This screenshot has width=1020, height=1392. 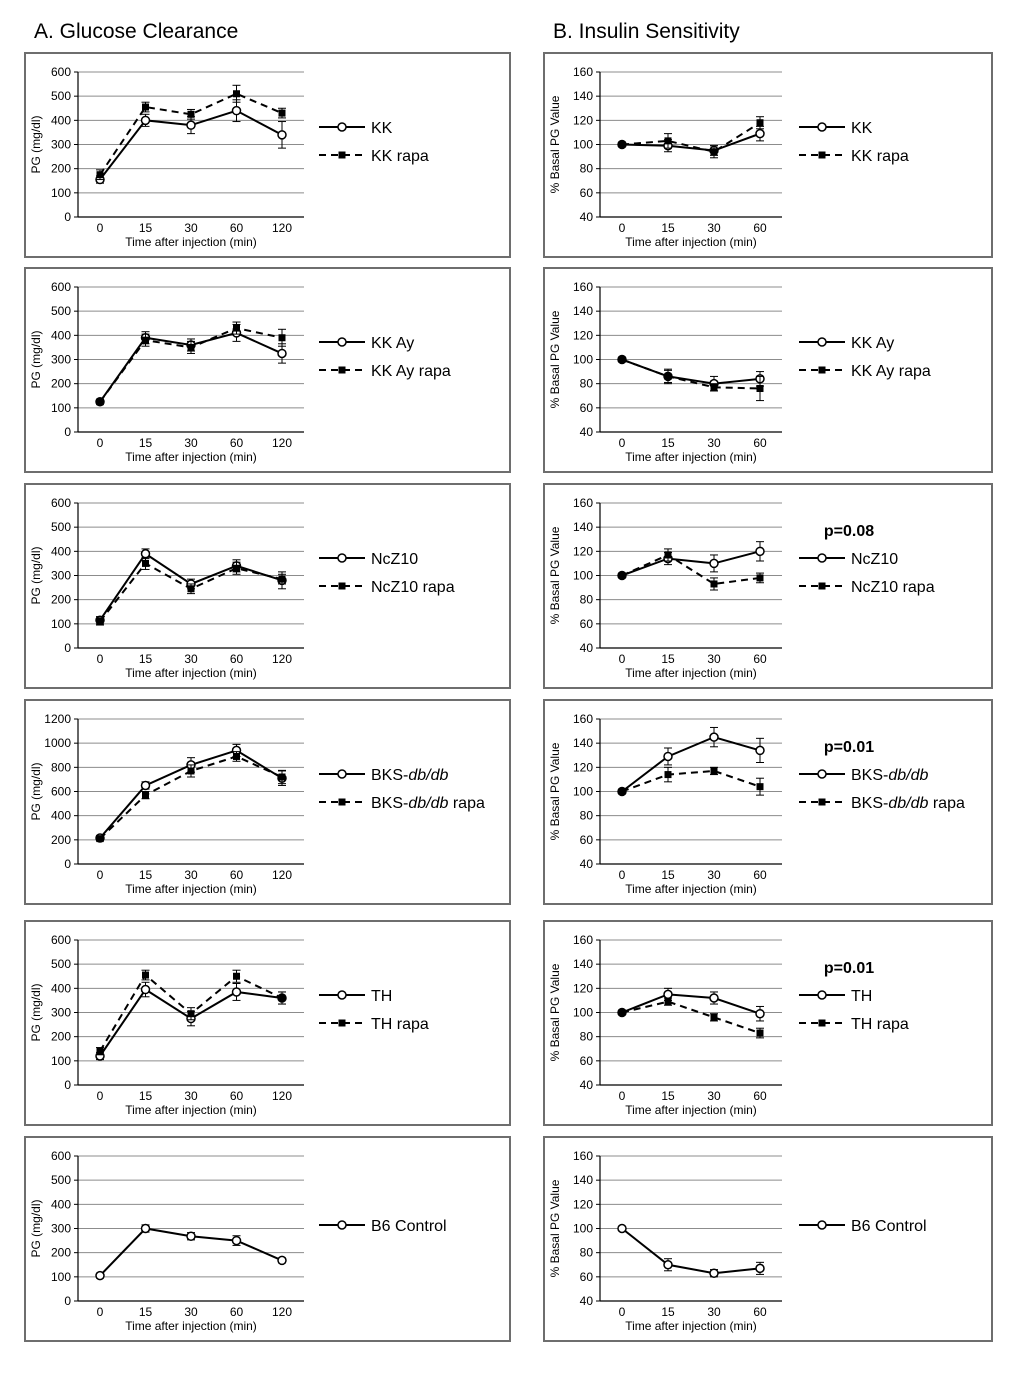 What do you see at coordinates (583, 96) in the screenshot?
I see `y-tick-label: 140` at bounding box center [583, 96].